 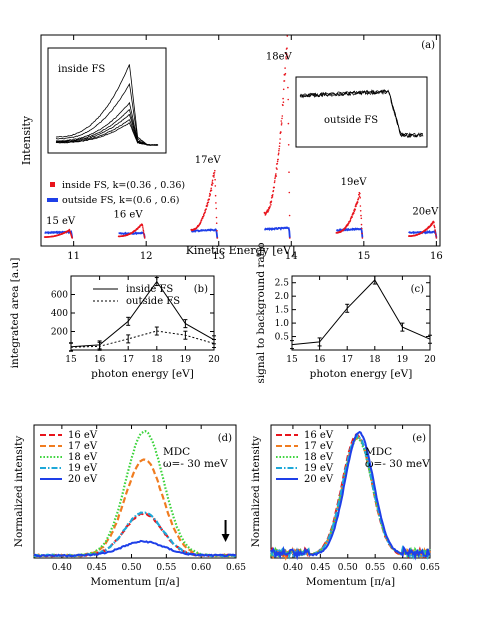 I want to click on peak-label: 19eV, so click(x=354, y=182).